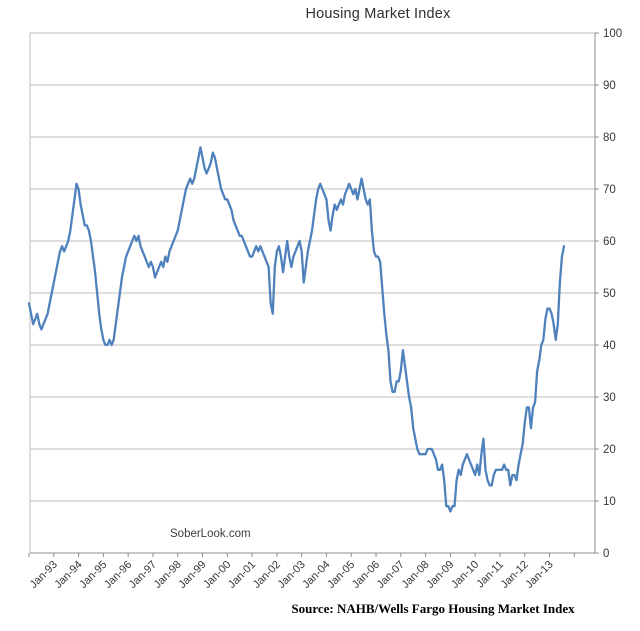 This screenshot has height=631, width=640. What do you see at coordinates (609, 294) in the screenshot?
I see `y-axis-tick-label: 50` at bounding box center [609, 294].